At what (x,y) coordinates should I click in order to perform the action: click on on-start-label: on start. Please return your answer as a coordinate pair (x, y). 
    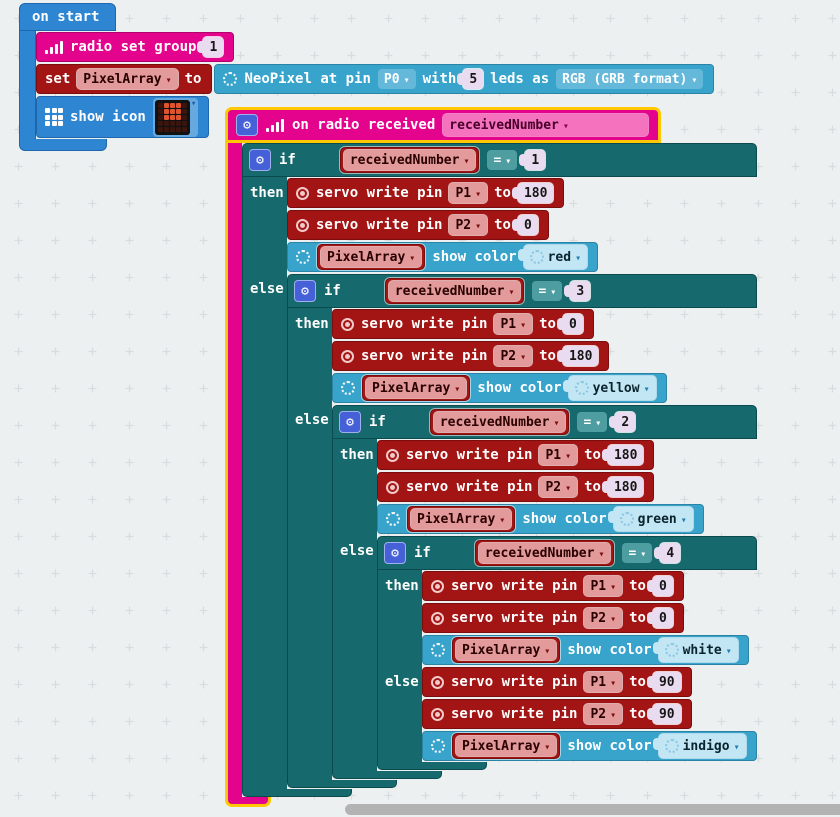
    Looking at the image, I should click on (66, 17).